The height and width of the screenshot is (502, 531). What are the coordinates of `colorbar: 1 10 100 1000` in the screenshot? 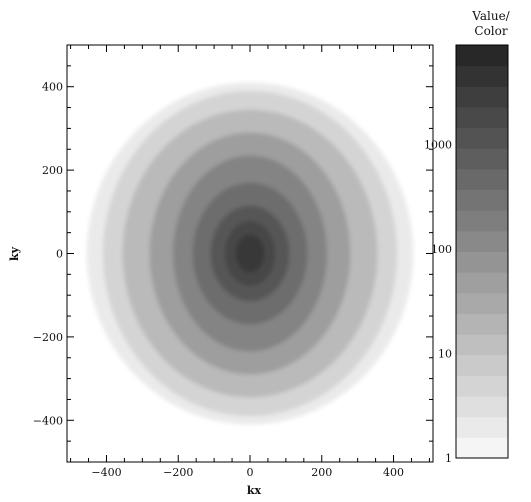 It's located at (466, 254).